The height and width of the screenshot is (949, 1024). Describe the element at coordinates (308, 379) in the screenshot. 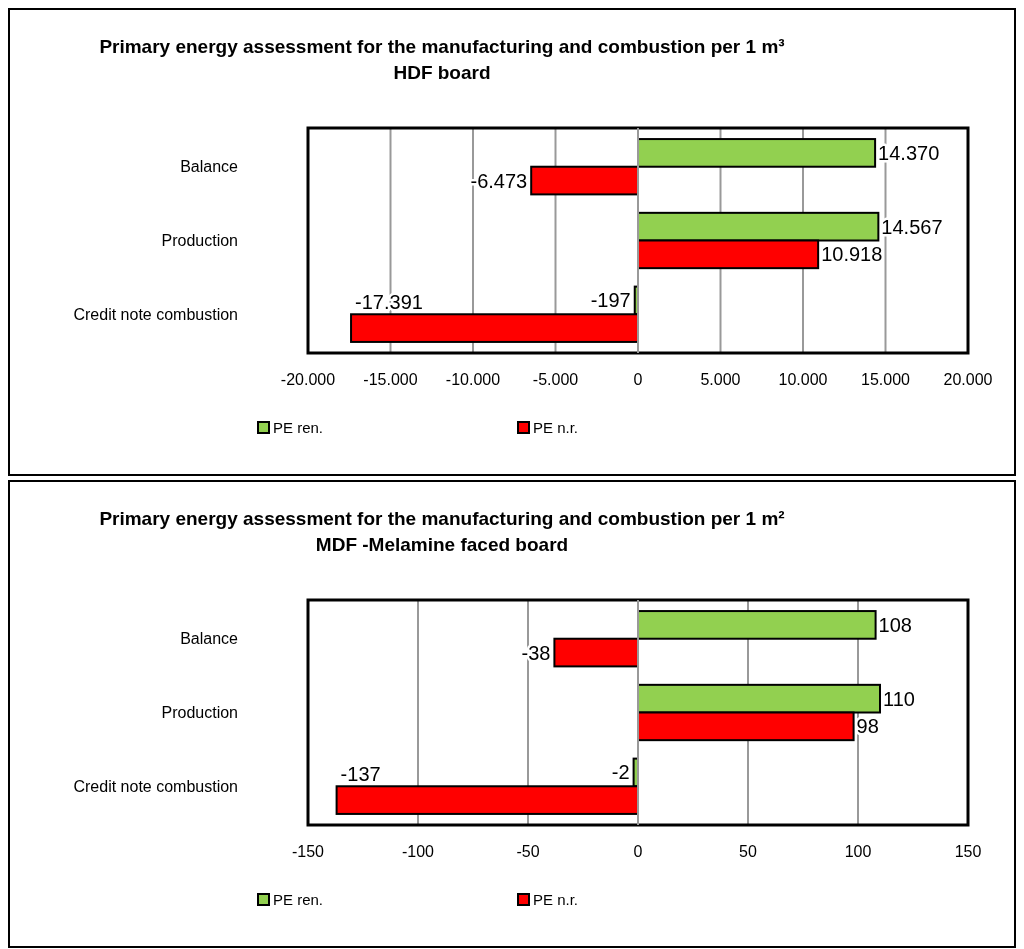

I see `x-tick-label: -20.000` at that location.